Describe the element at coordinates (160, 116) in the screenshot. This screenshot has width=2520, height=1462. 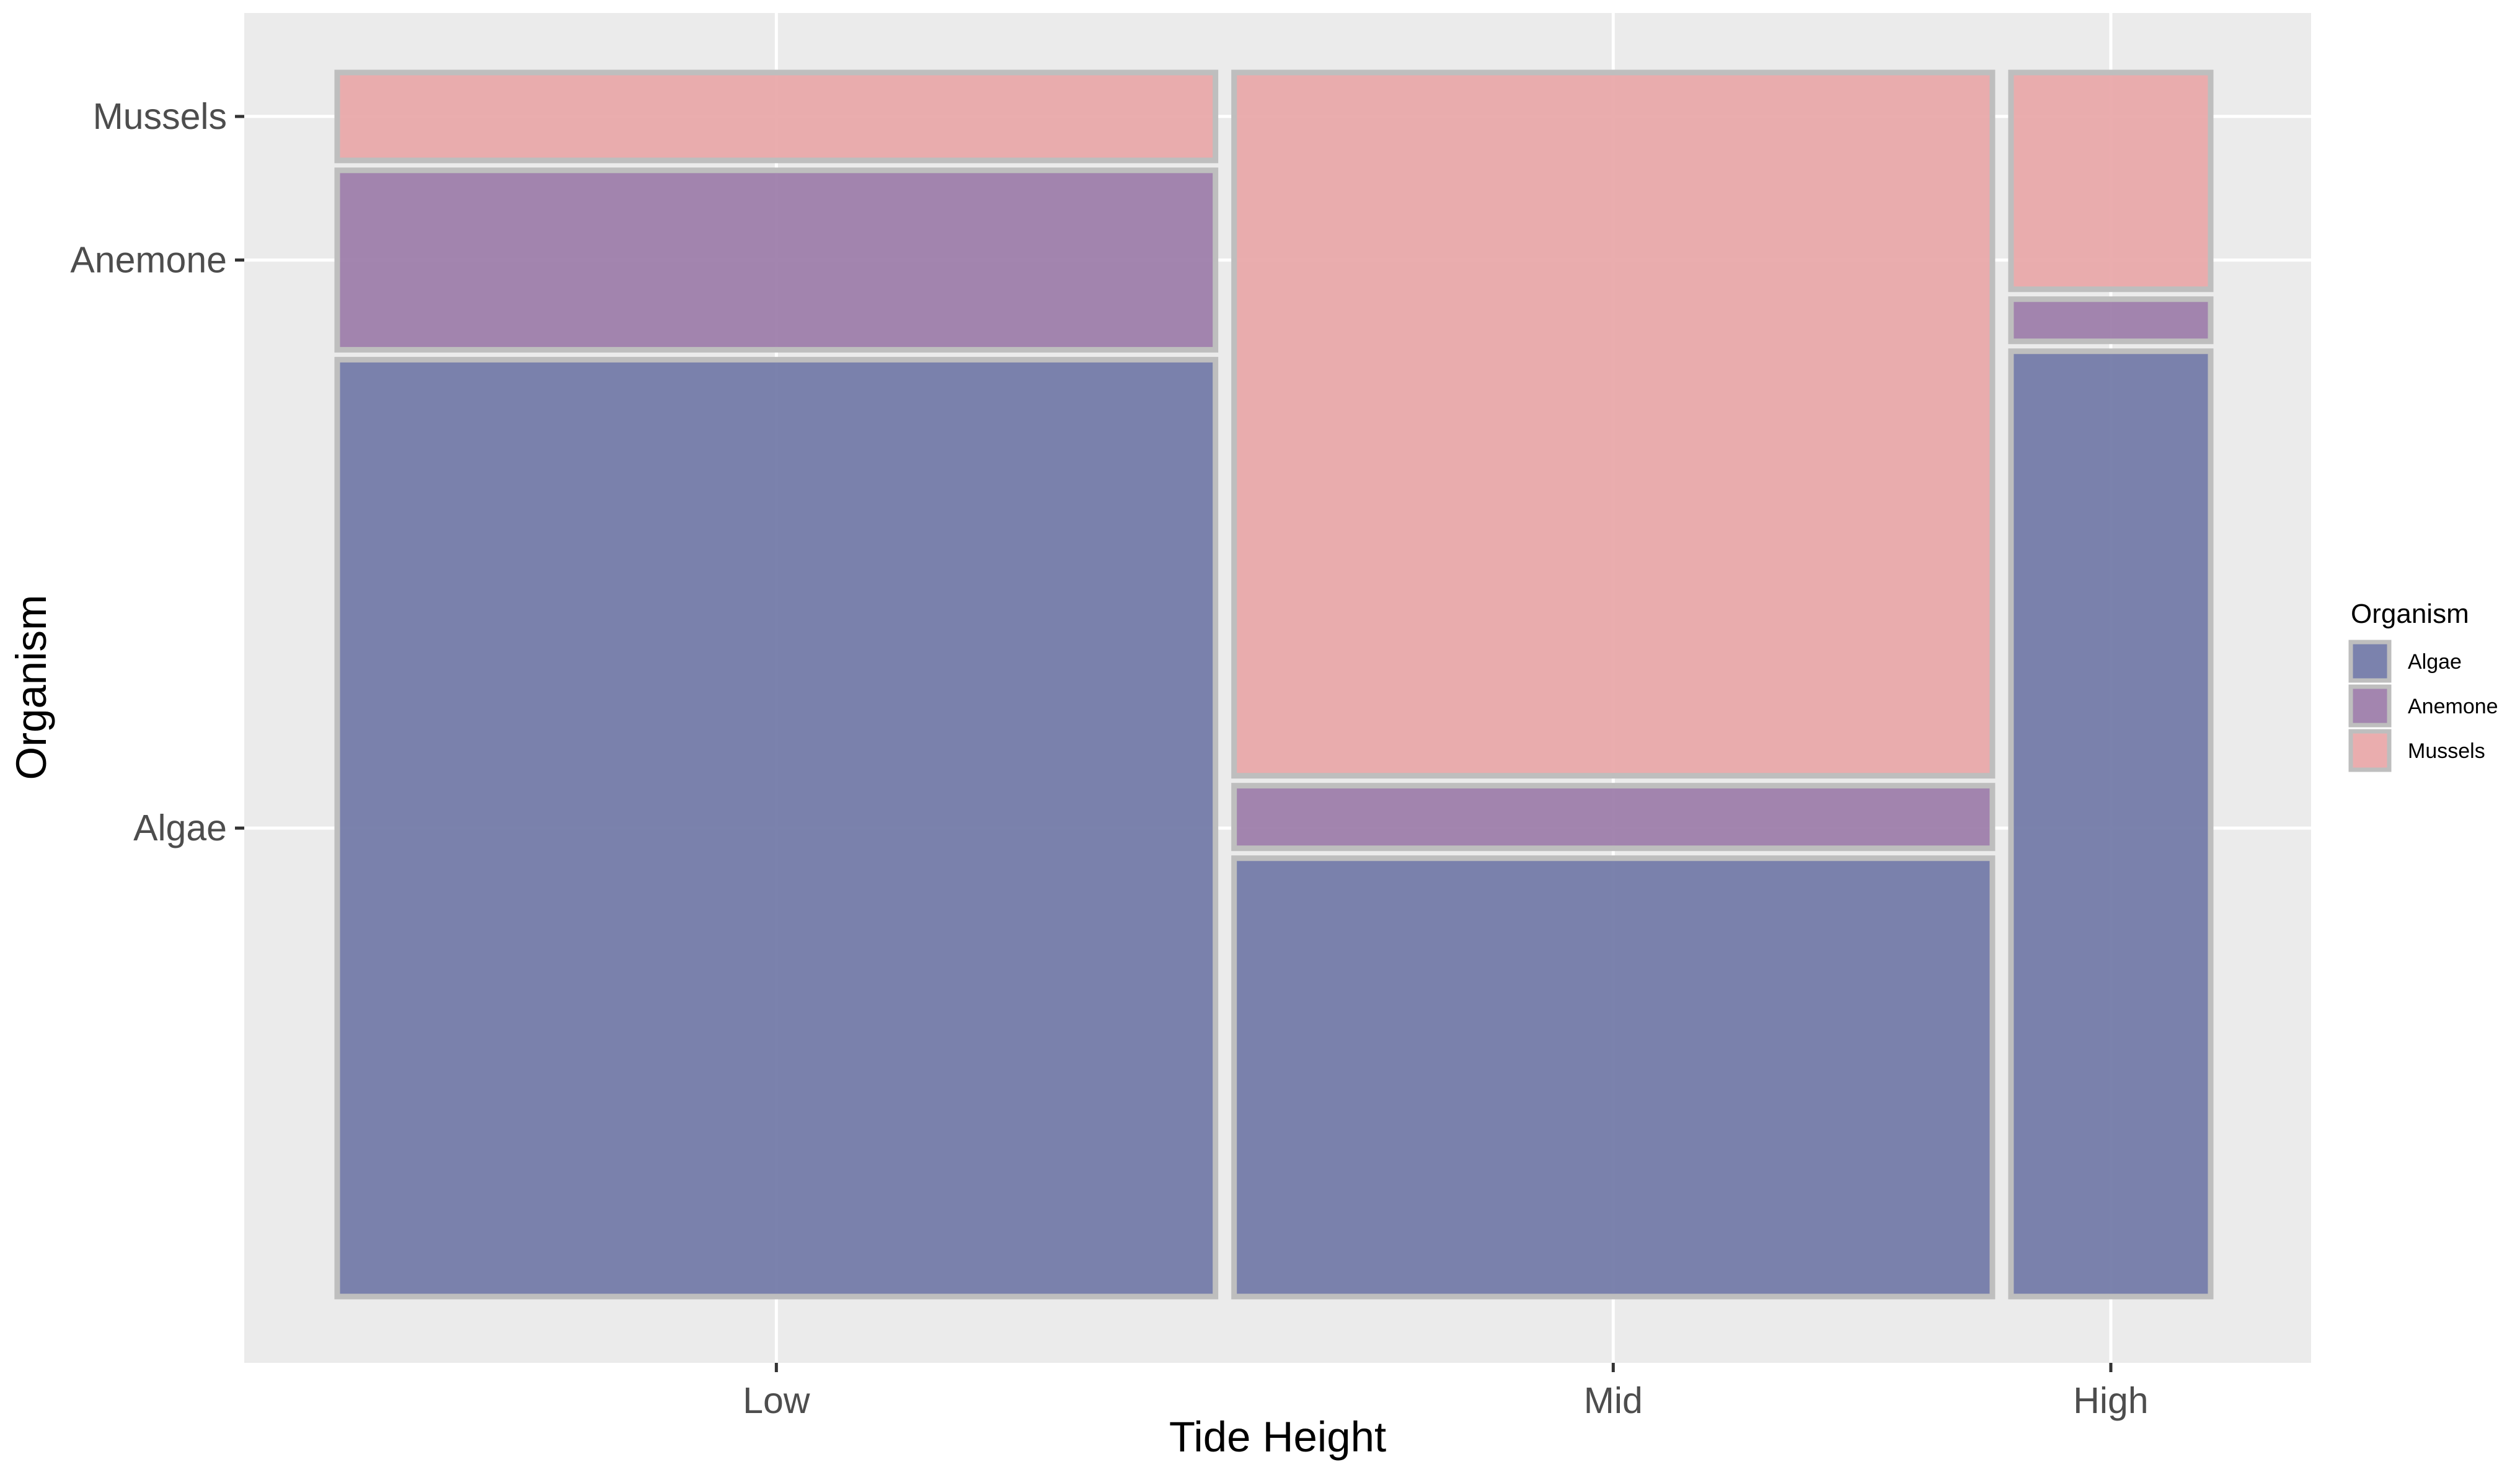
I see `y-tick-label-mussels: Mussels` at that location.